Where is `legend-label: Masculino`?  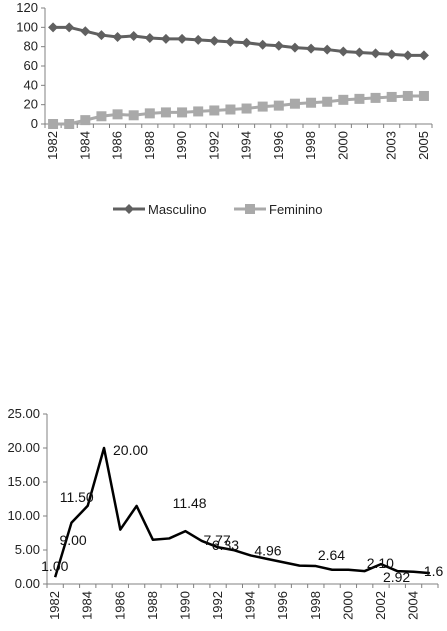 legend-label: Masculino is located at coordinates (177, 209).